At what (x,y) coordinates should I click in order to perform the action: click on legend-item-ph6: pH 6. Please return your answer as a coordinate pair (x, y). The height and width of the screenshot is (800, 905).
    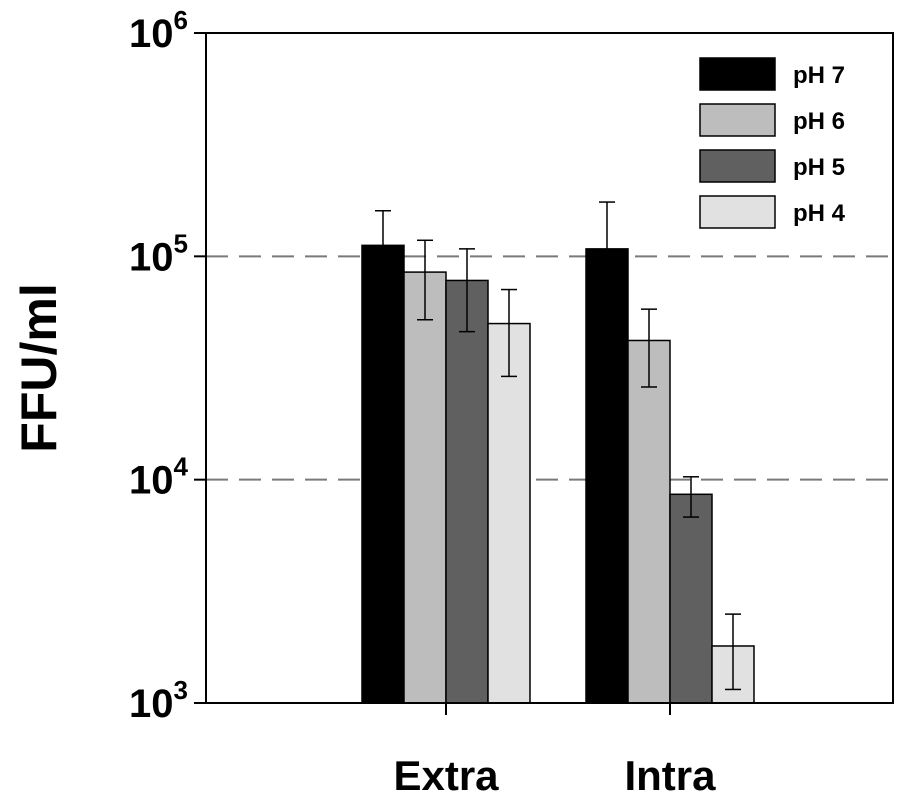
    Looking at the image, I should click on (772, 120).